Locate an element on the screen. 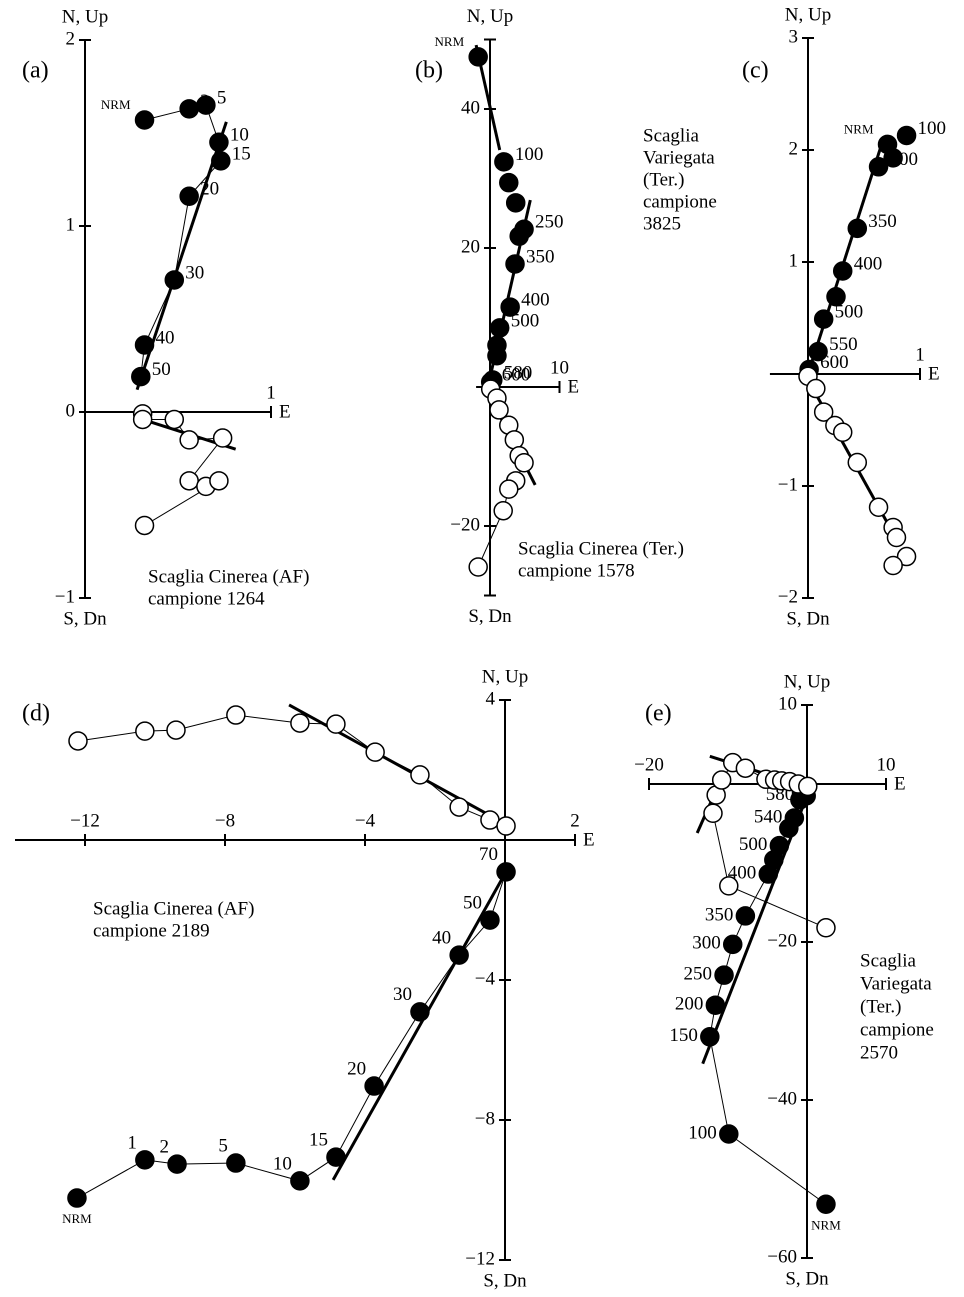  y-tick-label: −2 is located at coordinates (788, 596).